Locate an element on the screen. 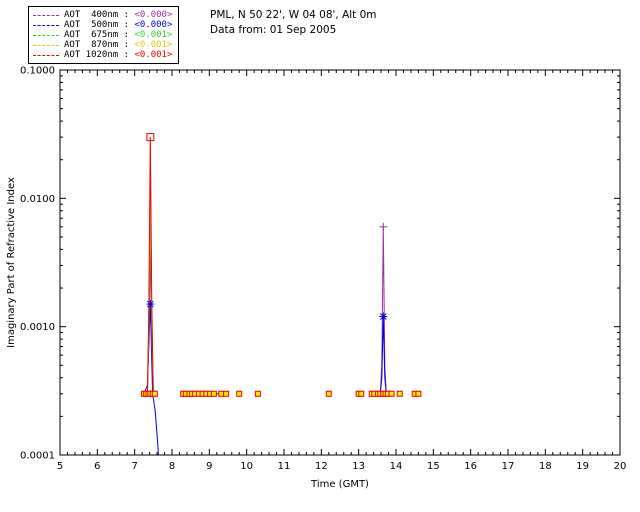 The image size is (640, 512). data-date: Data from: 01 Sep 2005 is located at coordinates (273, 30).